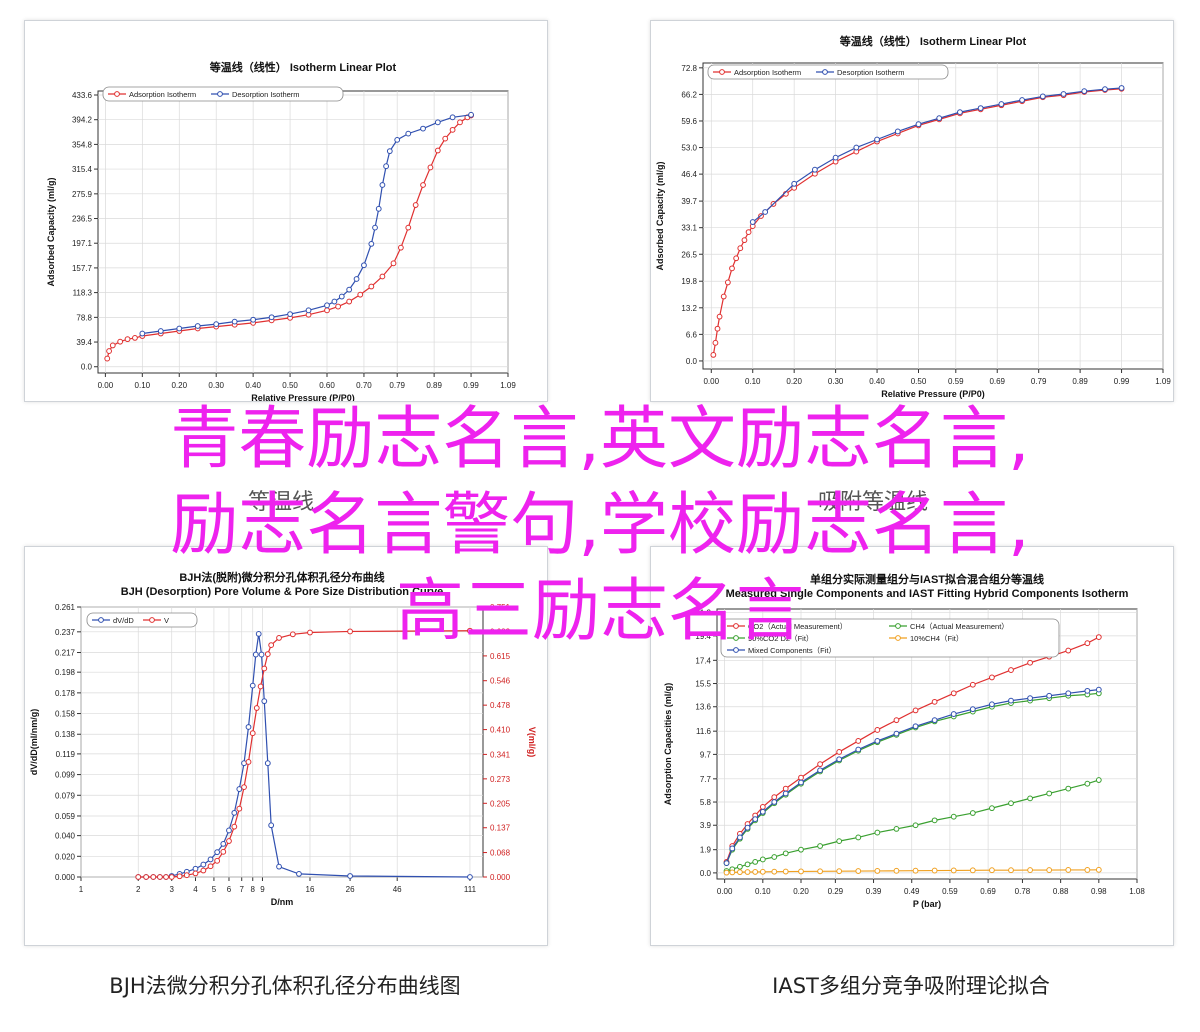 This screenshot has width=1200, height=1032. I want to click on y-tick-label: 39.4, so click(84, 342).